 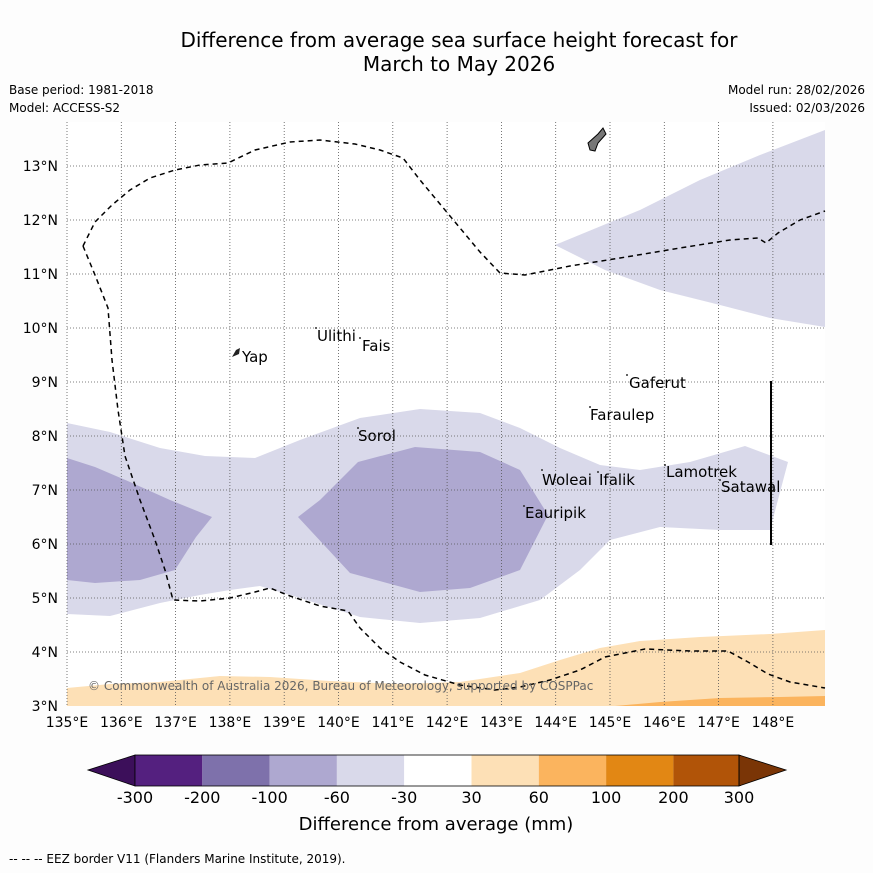 I want to click on anomaly-region-central, so click(x=423, y=519).